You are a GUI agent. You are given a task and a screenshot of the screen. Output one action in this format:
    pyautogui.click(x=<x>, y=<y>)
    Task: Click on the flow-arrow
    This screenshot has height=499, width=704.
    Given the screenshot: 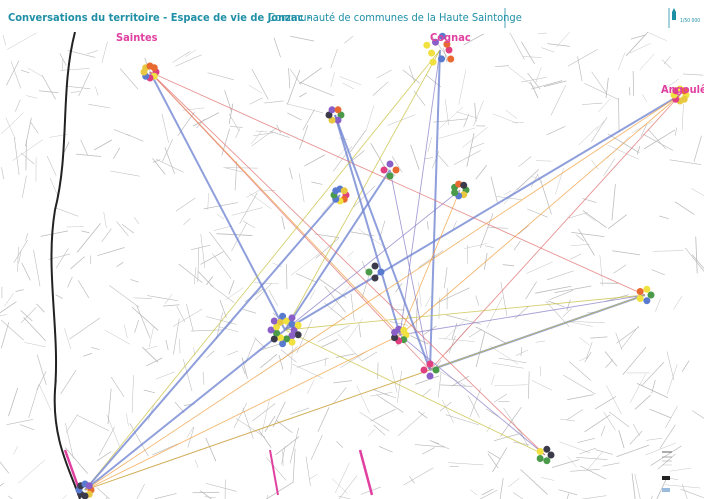 What is the action you would take?
    pyautogui.click(x=274, y=472)
    